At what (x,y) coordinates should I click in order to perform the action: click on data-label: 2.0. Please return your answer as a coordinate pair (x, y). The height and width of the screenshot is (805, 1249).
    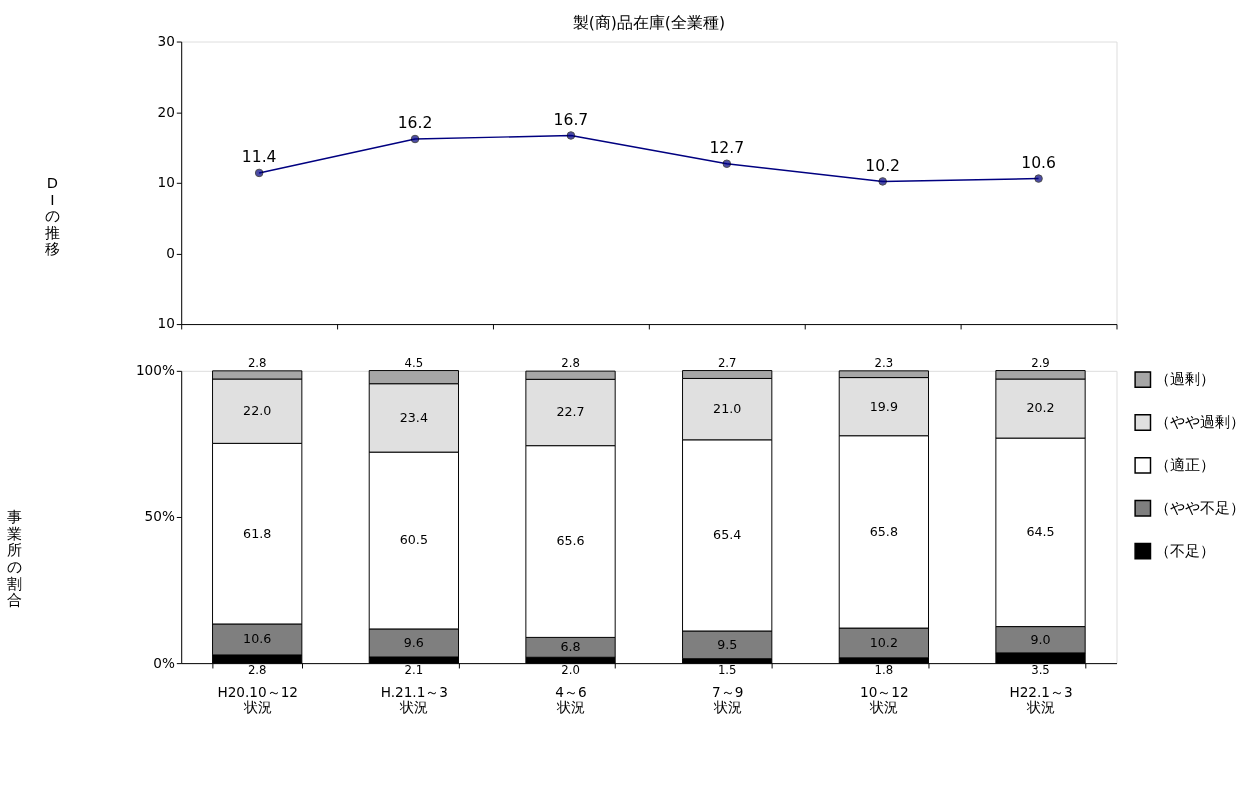
    Looking at the image, I should click on (570, 669).